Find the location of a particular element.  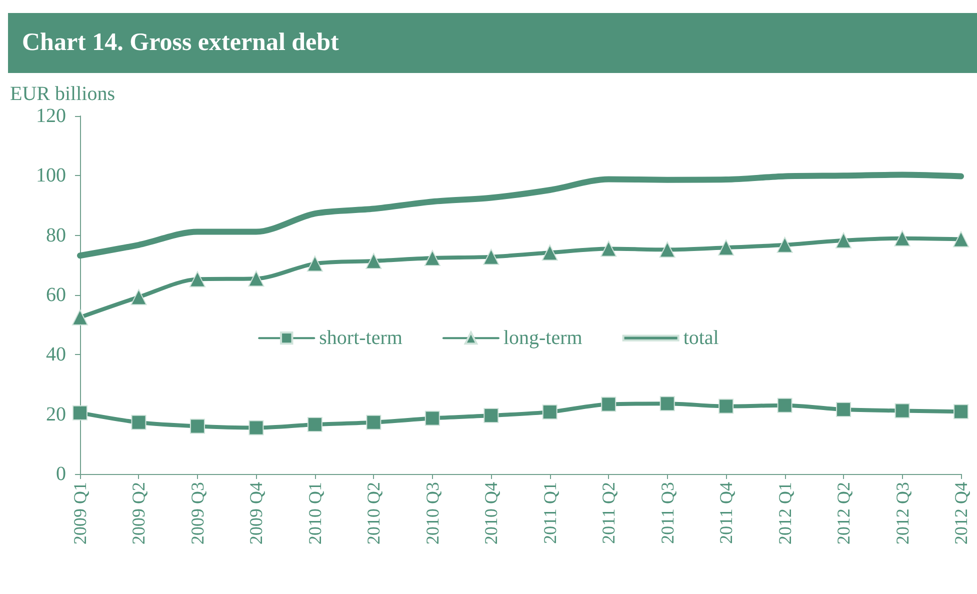

x-tick-label: 2012 Q3 is located at coordinates (902, 513).